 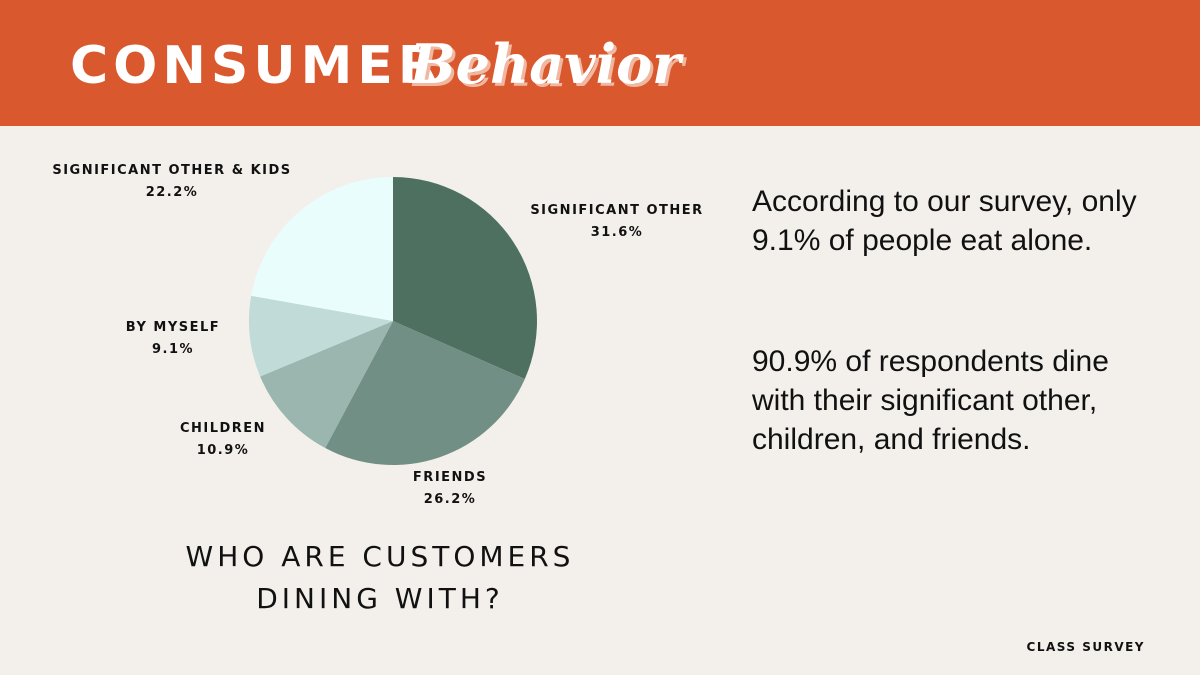 What do you see at coordinates (321, 336) in the screenshot?
I see `pie-slice-by-myself` at bounding box center [321, 336].